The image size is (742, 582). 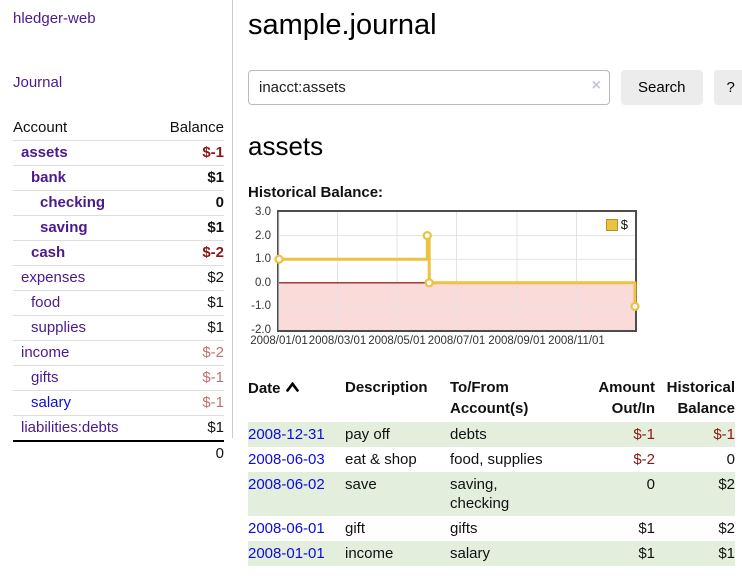 I want to click on account-row: income $-2, so click(x=118, y=353).